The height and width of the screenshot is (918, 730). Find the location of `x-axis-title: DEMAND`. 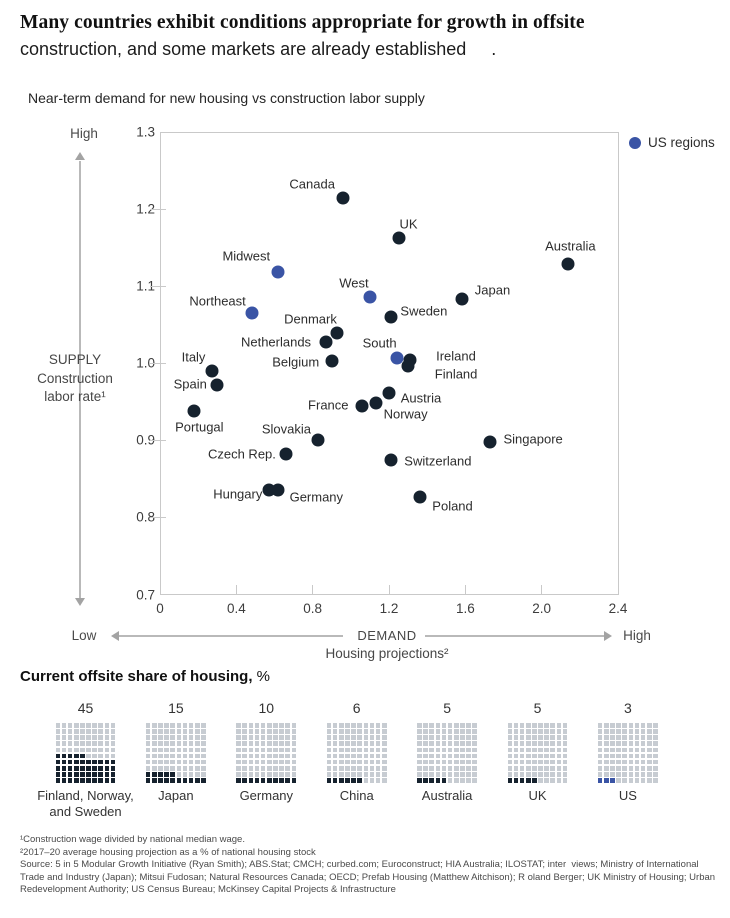

x-axis-title: DEMAND is located at coordinates (387, 635).